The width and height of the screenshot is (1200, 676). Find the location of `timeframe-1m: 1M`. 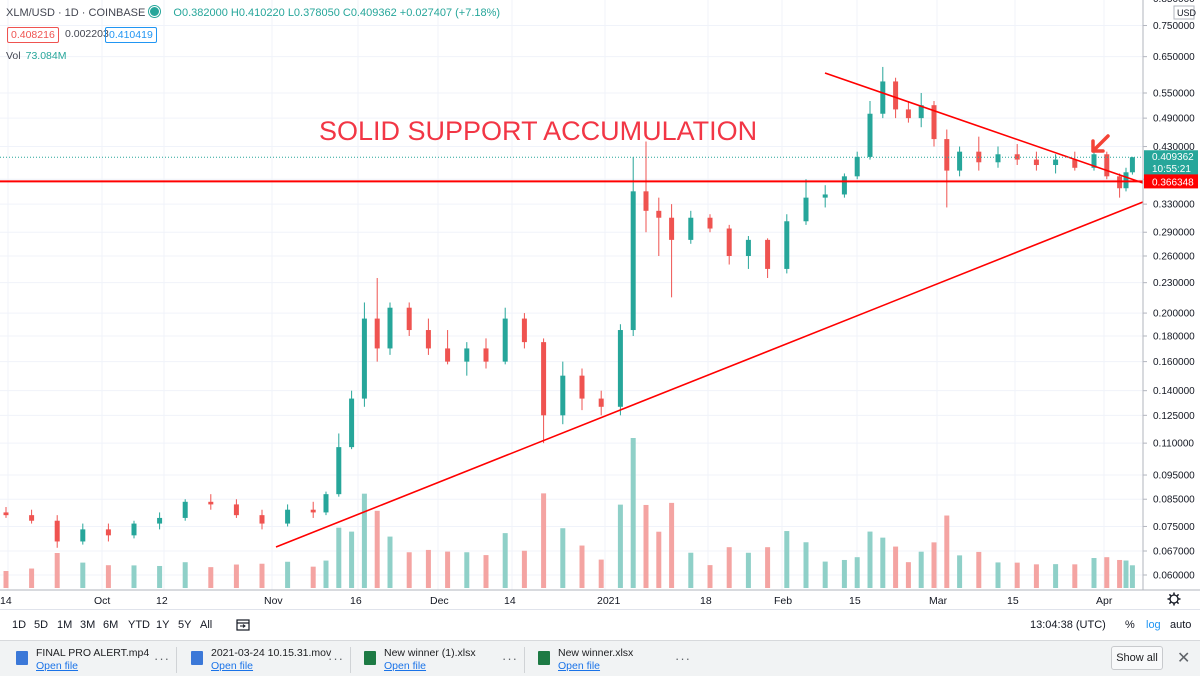

timeframe-1m: 1M is located at coordinates (65, 625).